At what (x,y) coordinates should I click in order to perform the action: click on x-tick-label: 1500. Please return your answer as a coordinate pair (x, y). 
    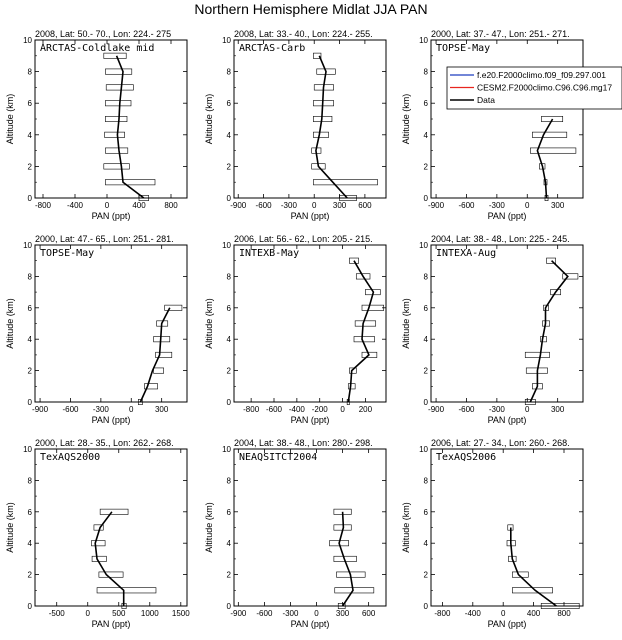
    Looking at the image, I should click on (181, 613).